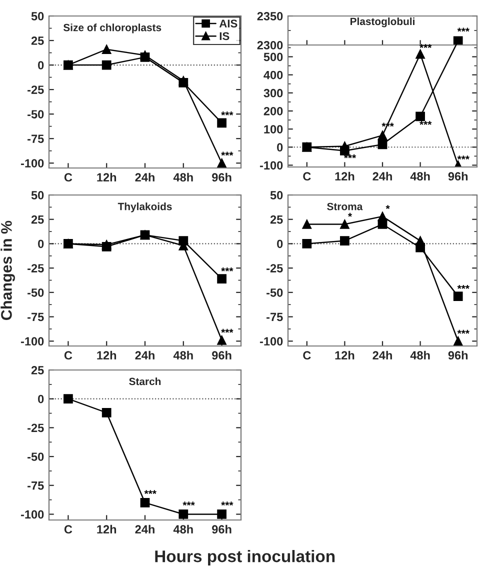  Describe the element at coordinates (270, 45) in the screenshot. I see `y-tick-label: 2300` at that location.